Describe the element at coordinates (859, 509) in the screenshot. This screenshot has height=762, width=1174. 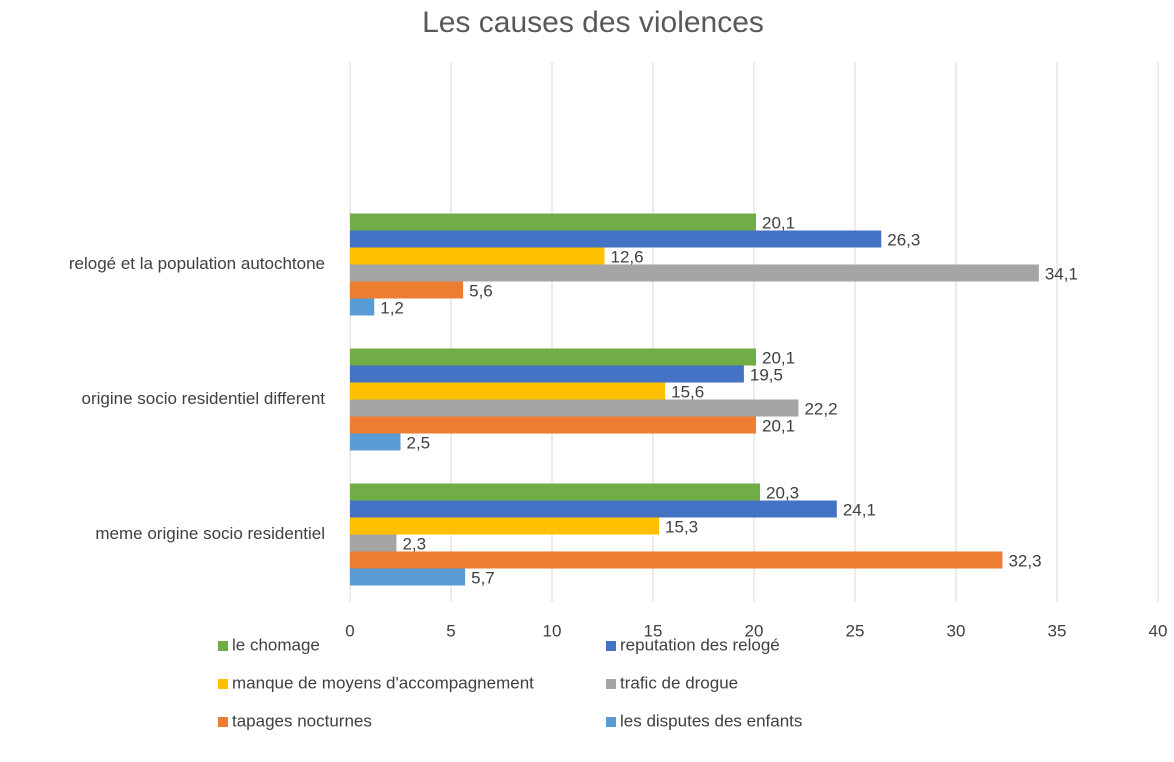
I see `data-label: 24,1` at that location.